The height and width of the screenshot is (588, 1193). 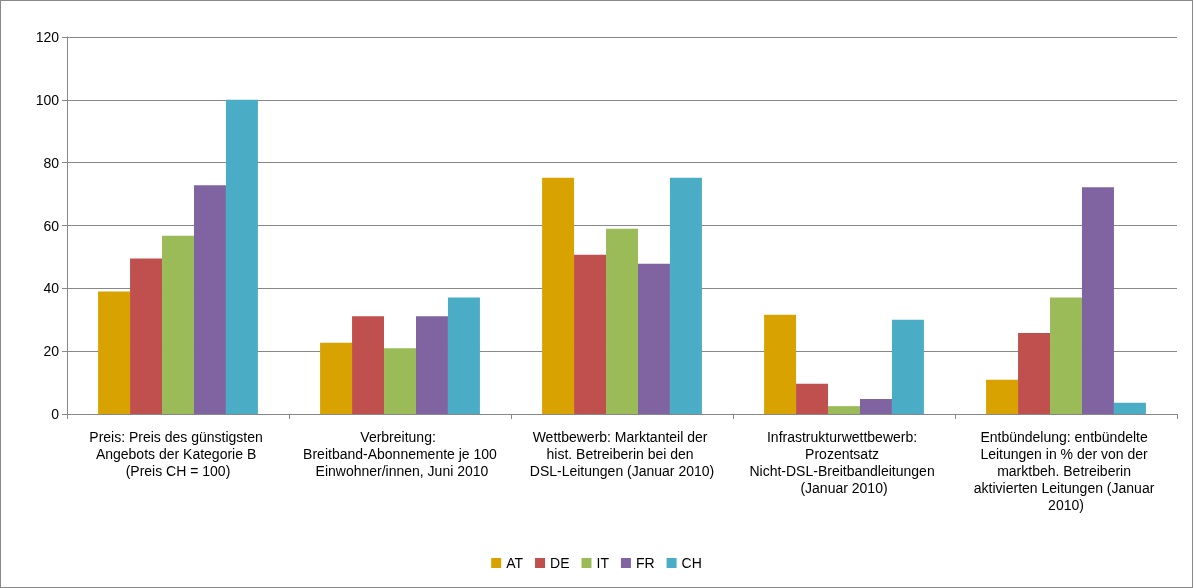 I want to click on legend-label: CH, so click(x=691, y=563).